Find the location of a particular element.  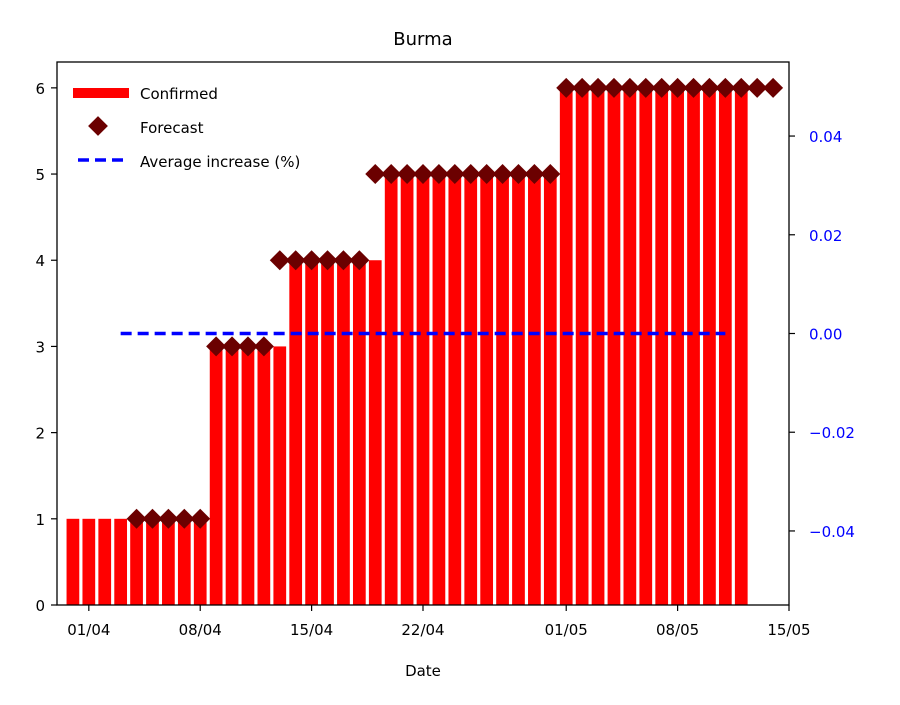

x-tick-label: 08/04 is located at coordinates (200, 630).